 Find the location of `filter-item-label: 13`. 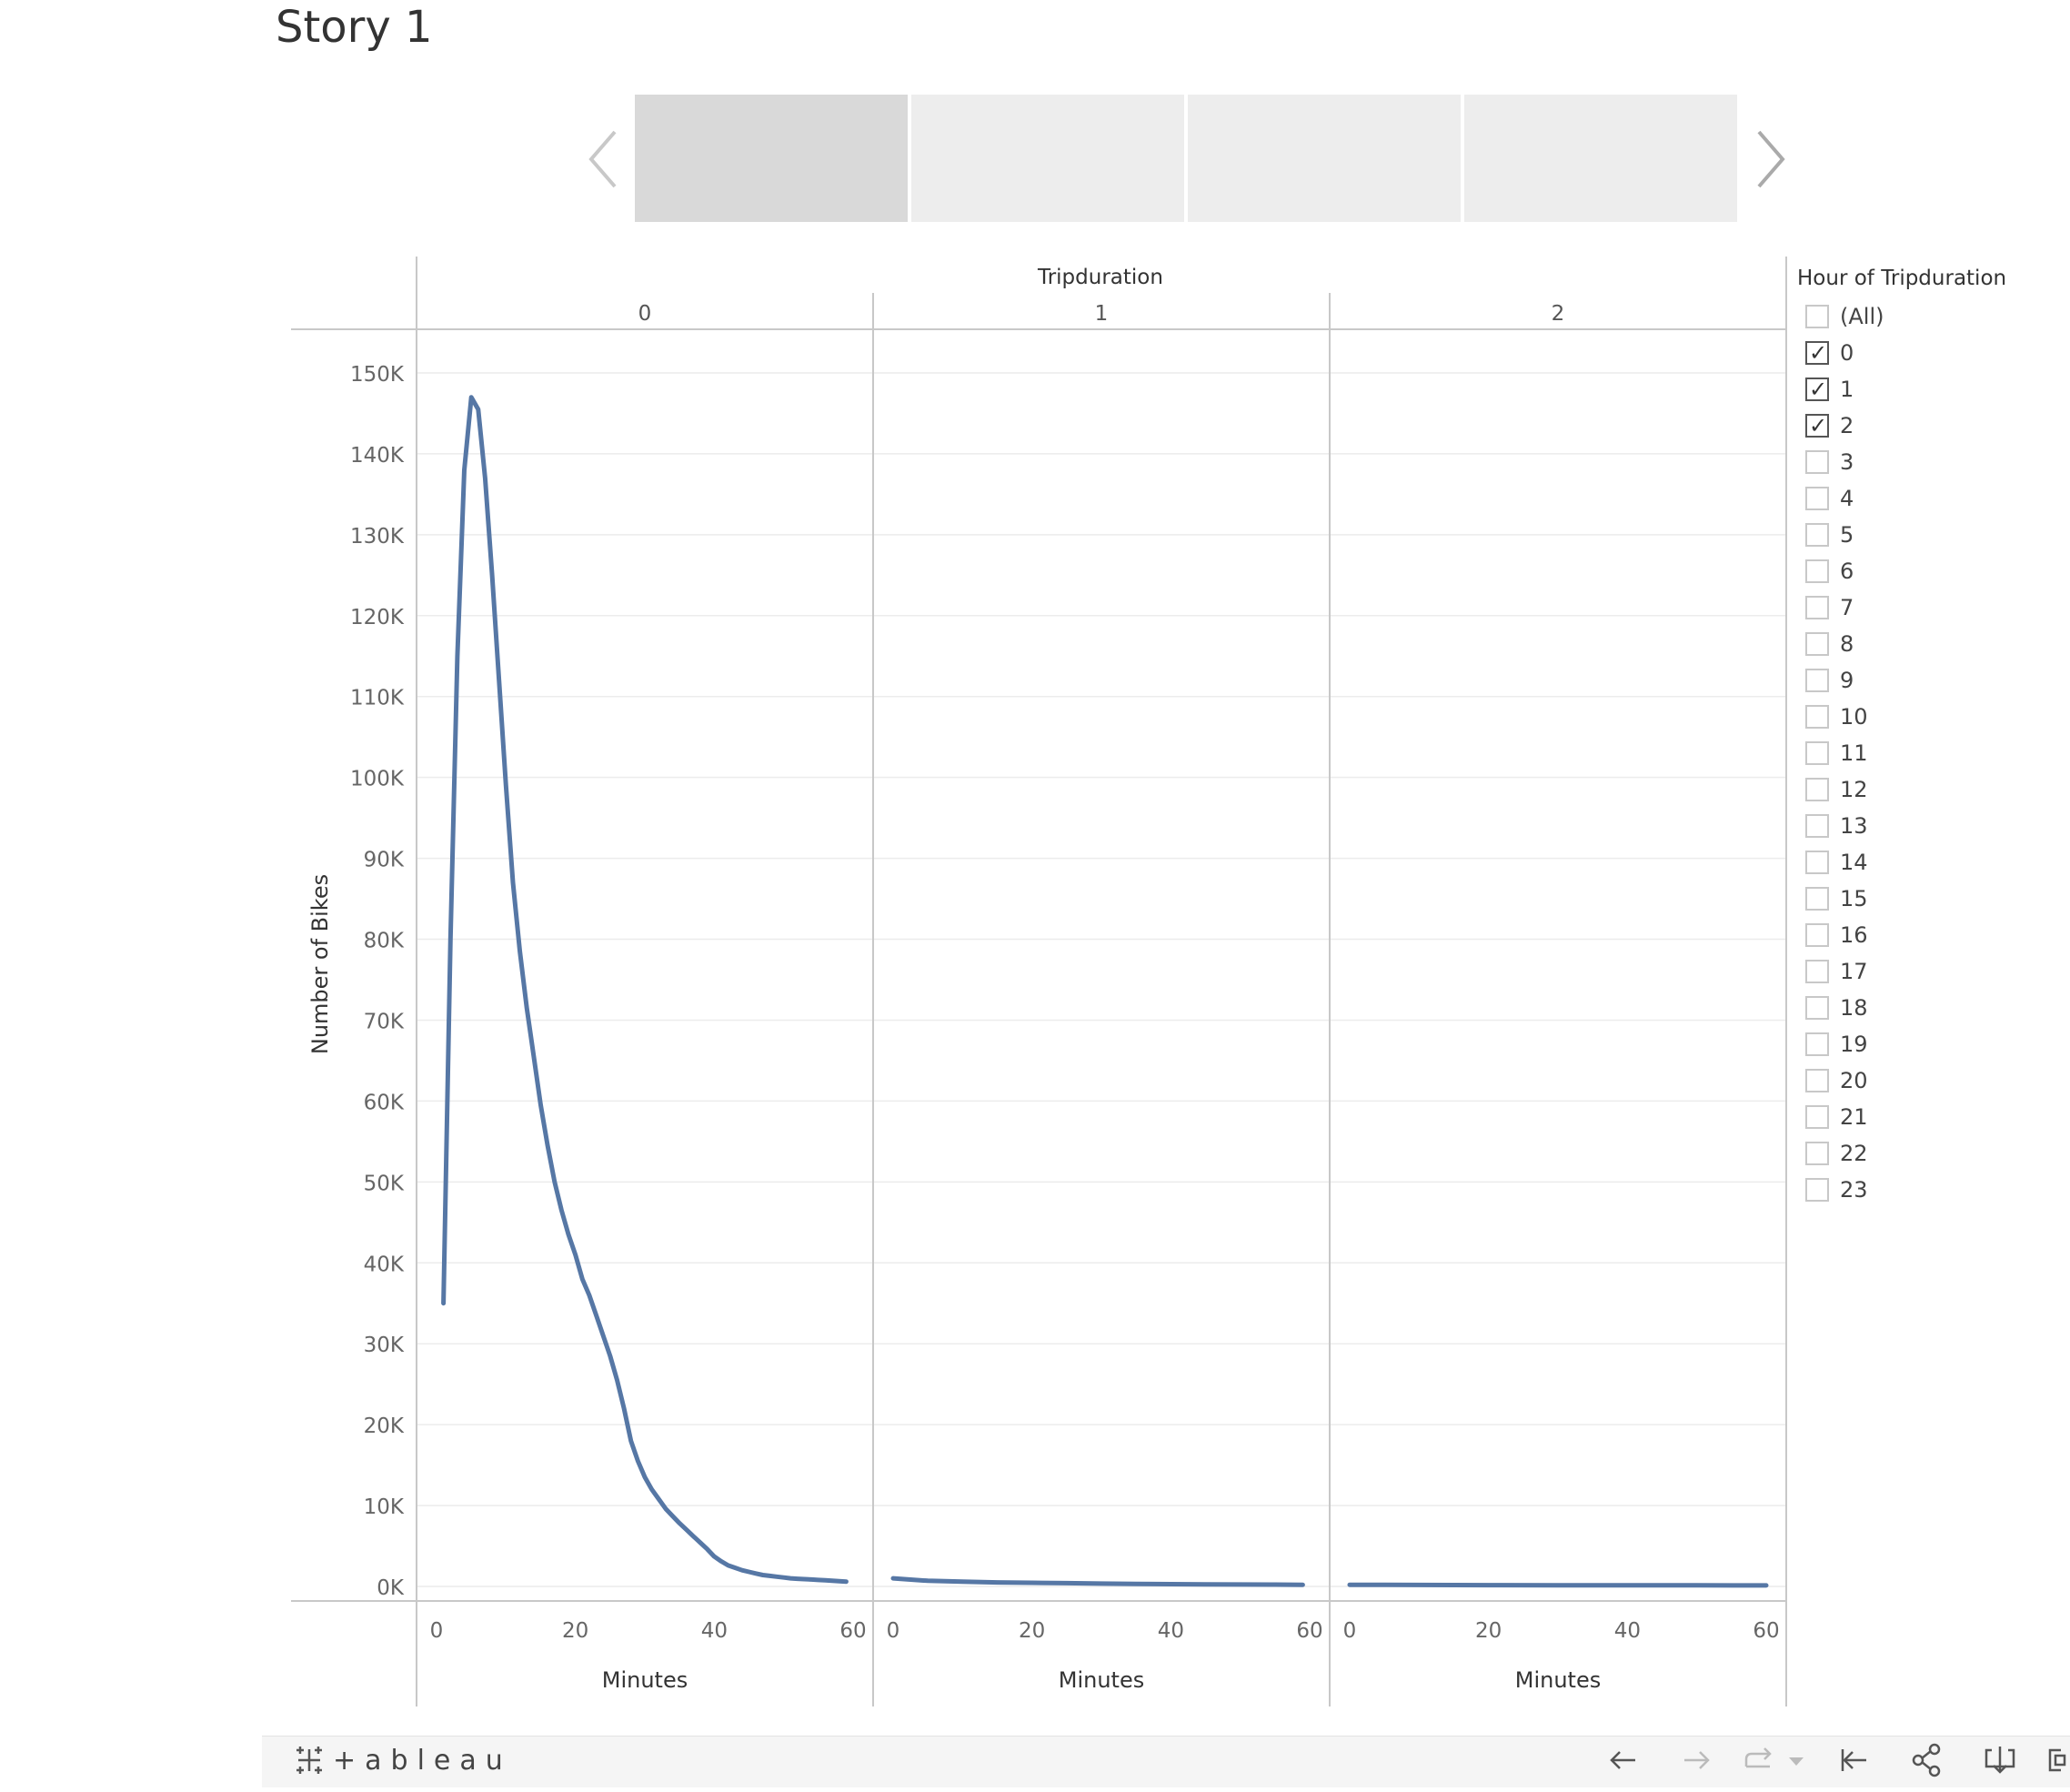

filter-item-label: 13 is located at coordinates (1854, 826).